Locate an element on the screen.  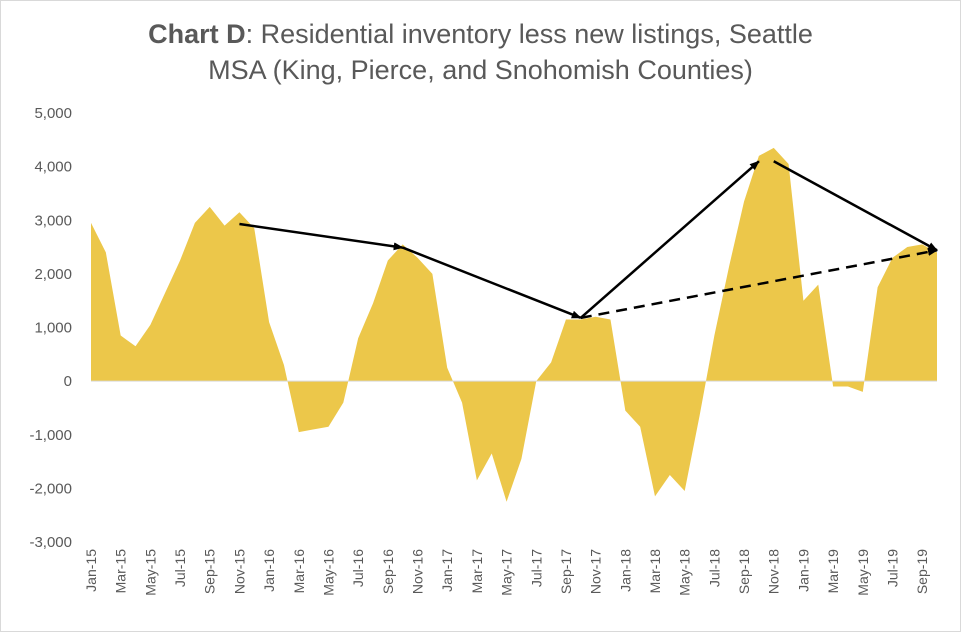
y-tick-label: 2,000 is located at coordinates (53, 274).